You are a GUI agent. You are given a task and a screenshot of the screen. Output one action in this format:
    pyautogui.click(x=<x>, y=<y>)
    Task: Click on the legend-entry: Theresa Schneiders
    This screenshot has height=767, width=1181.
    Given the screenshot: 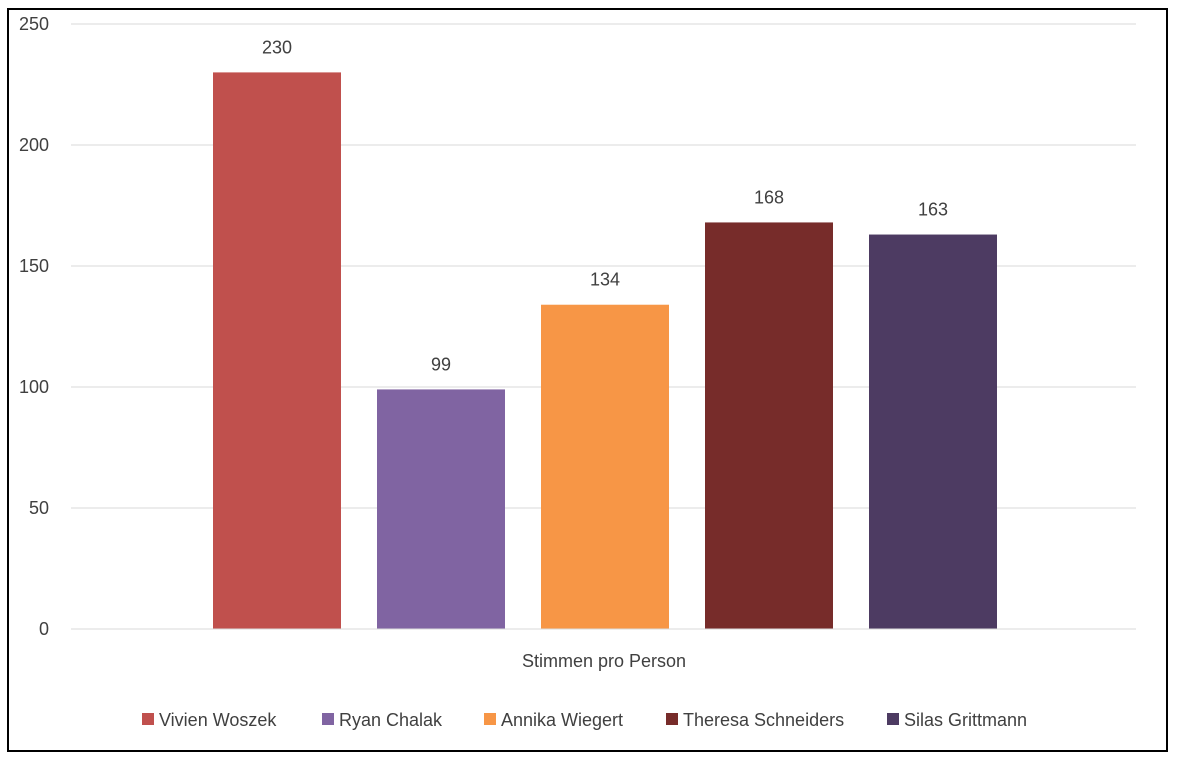 What is the action you would take?
    pyautogui.click(x=763, y=720)
    